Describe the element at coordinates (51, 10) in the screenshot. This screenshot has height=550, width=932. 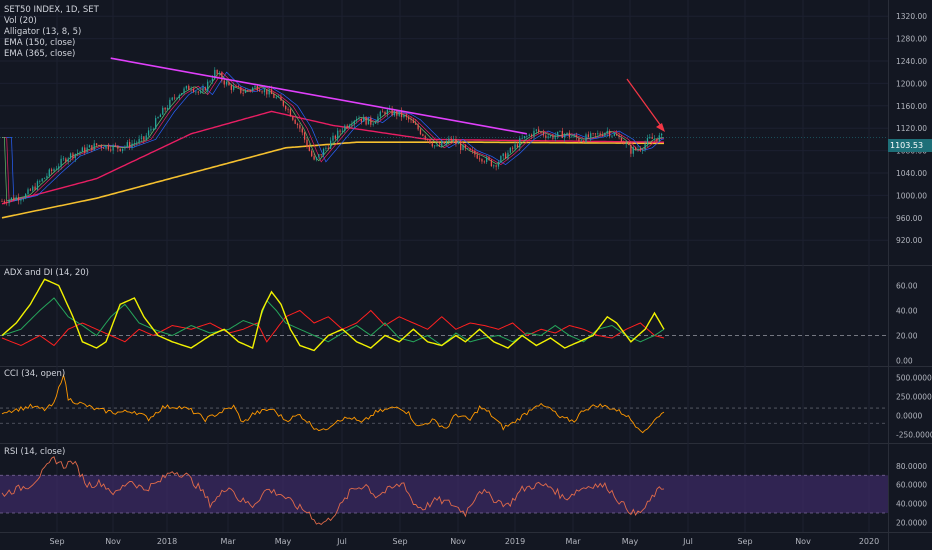
I see `legend-symbol: SET50 INDEX, 1D, SET` at that location.